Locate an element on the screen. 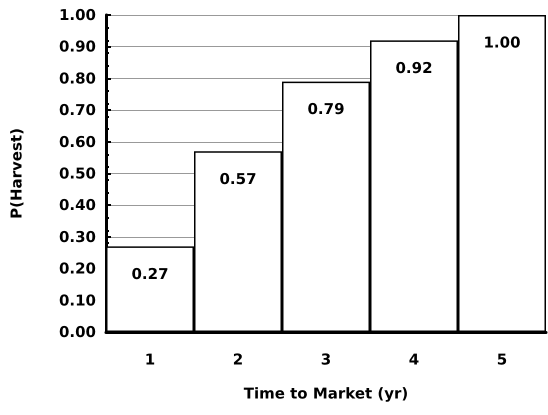 The image size is (548, 415). x-tick-label: 5 is located at coordinates (502, 359).